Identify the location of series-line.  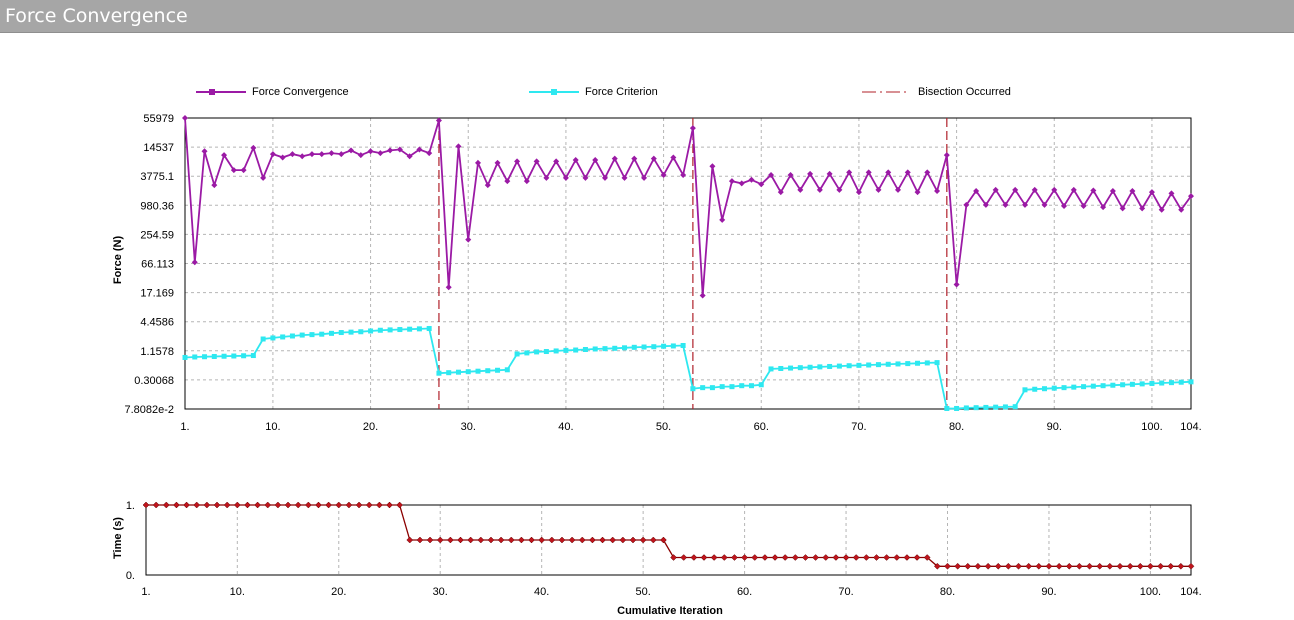
(688, 368).